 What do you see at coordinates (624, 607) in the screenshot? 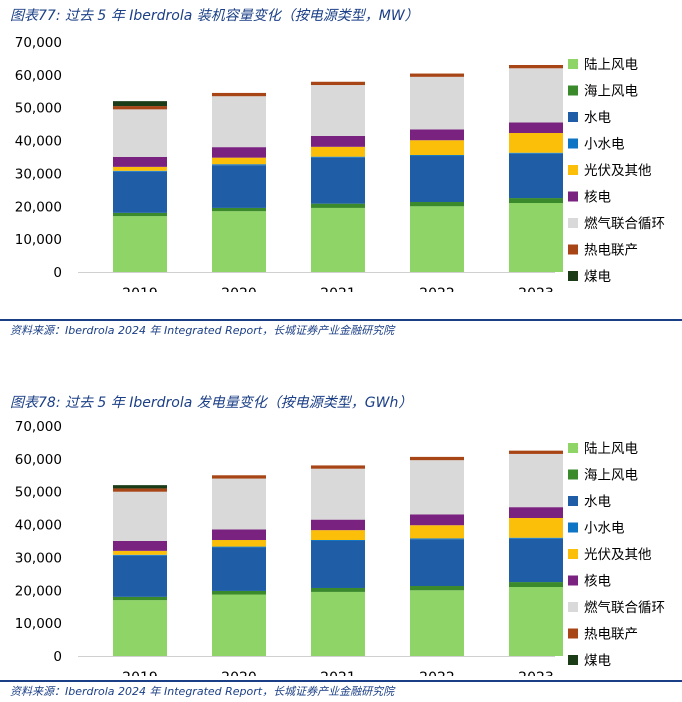
I see `legend-label: 燃气联合循环` at bounding box center [624, 607].